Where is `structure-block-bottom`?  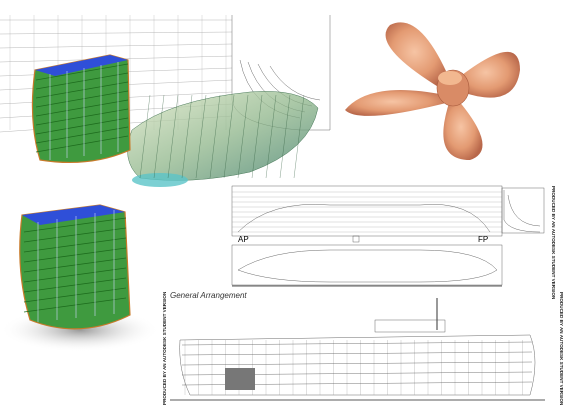 structure-block-bottom is located at coordinates (75, 267).